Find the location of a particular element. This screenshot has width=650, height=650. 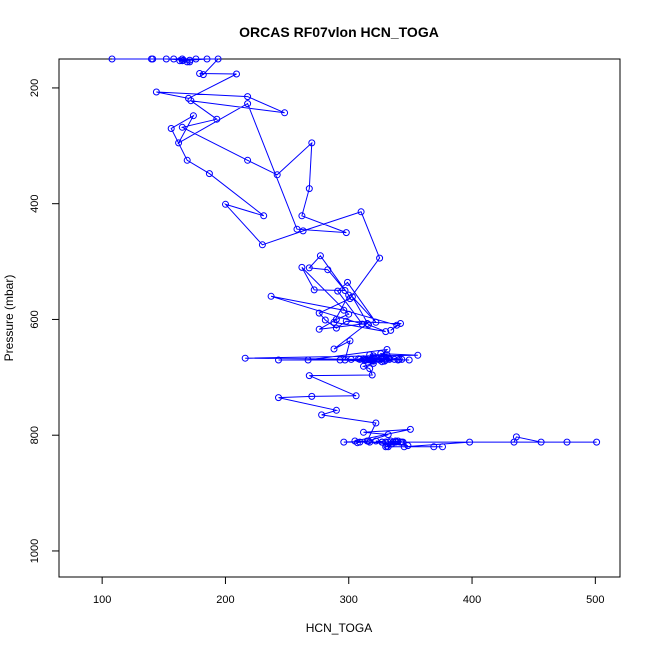

chart-title: ORCAS RF07vlon HCN_TOGA is located at coordinates (339, 32).